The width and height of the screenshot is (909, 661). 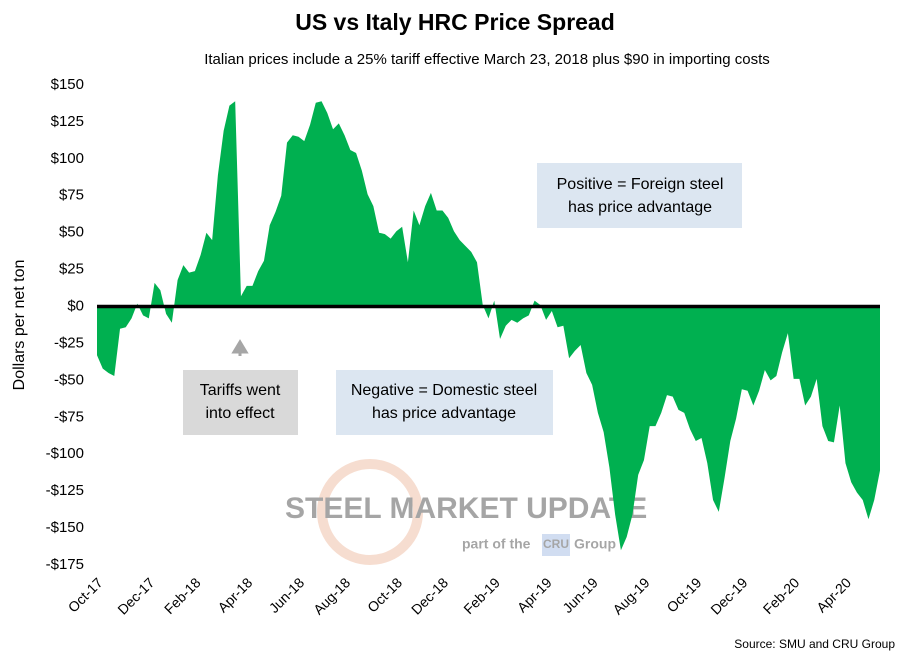 What do you see at coordinates (455, 22) in the screenshot?
I see `chart-title: US vs Italy HRC Price Spread` at bounding box center [455, 22].